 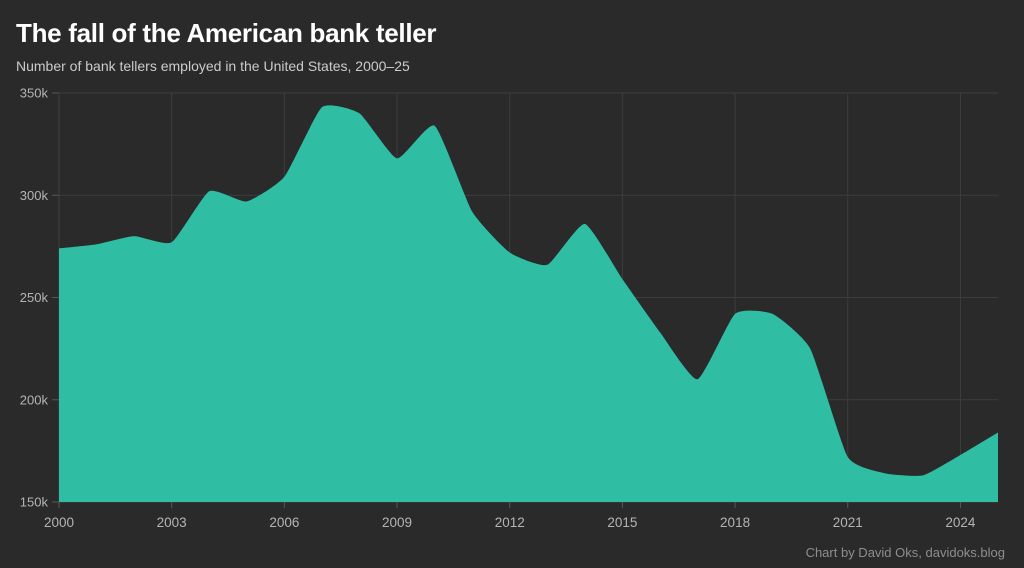 What do you see at coordinates (622, 522) in the screenshot?
I see `x-tick-label-2015: 2015` at bounding box center [622, 522].